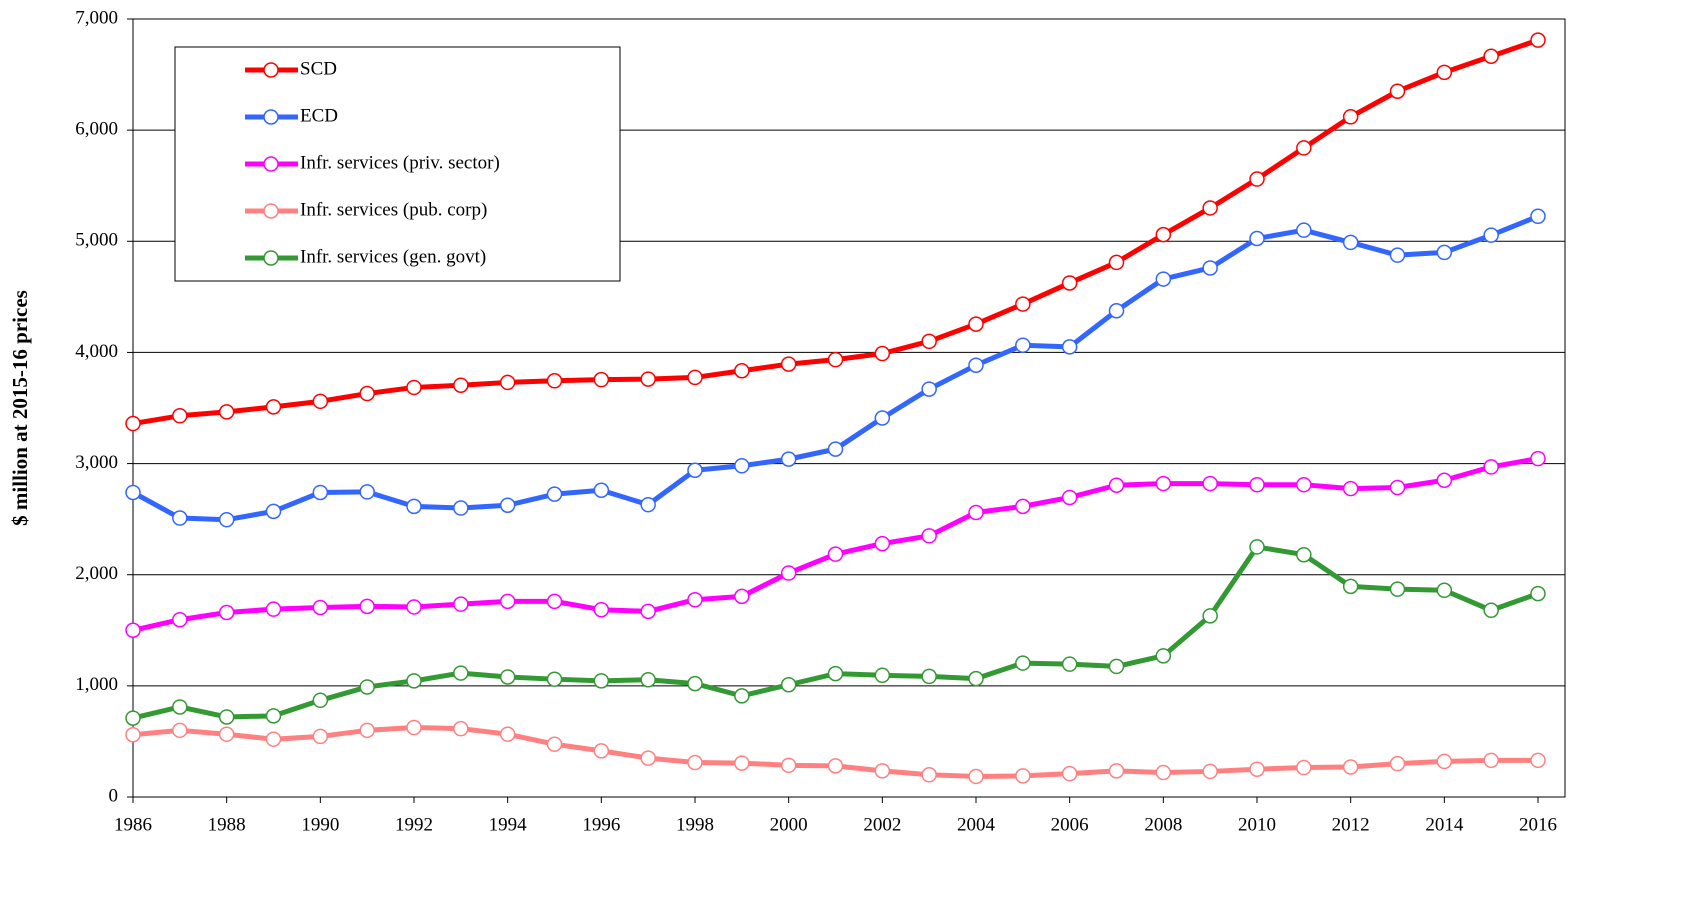  I want to click on y-tick-label: 7,000, so click(96, 17).